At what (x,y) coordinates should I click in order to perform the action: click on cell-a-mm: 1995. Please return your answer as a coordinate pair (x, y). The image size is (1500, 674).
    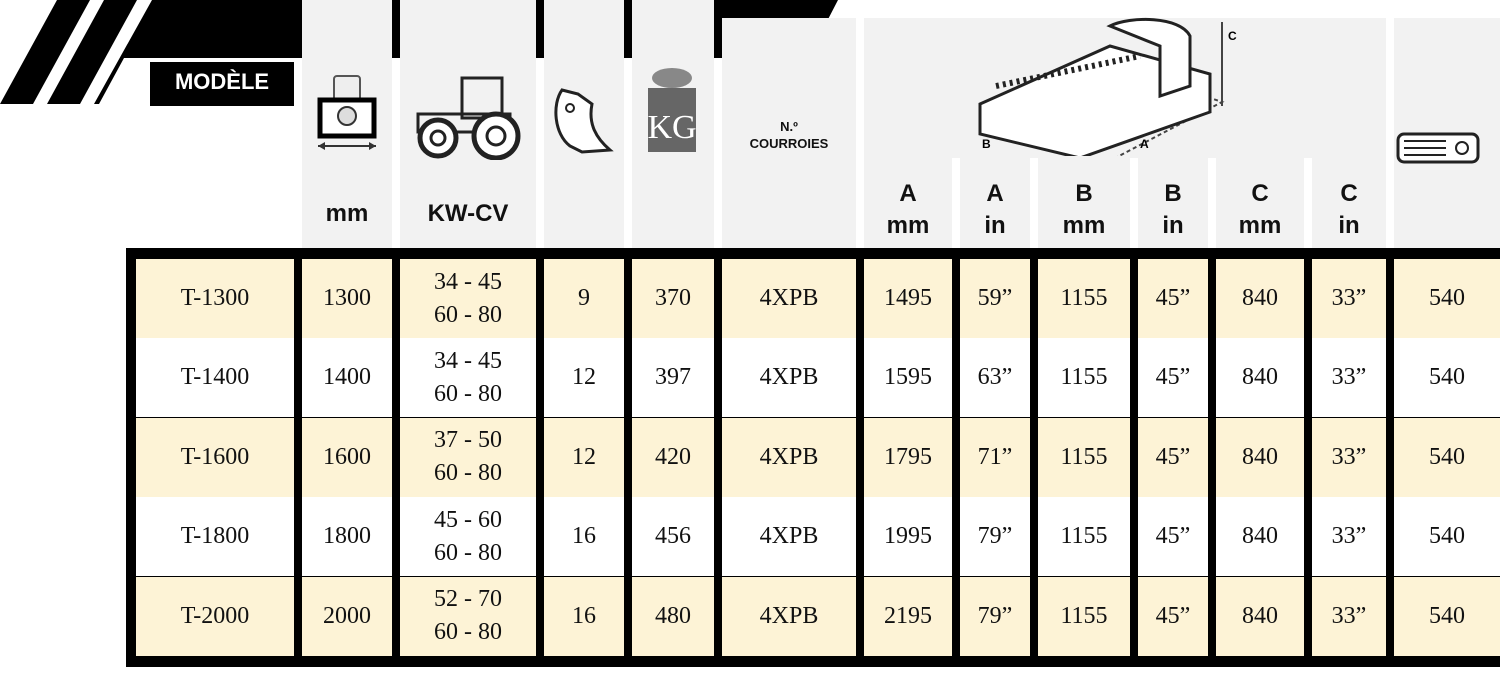
    Looking at the image, I should click on (908, 537).